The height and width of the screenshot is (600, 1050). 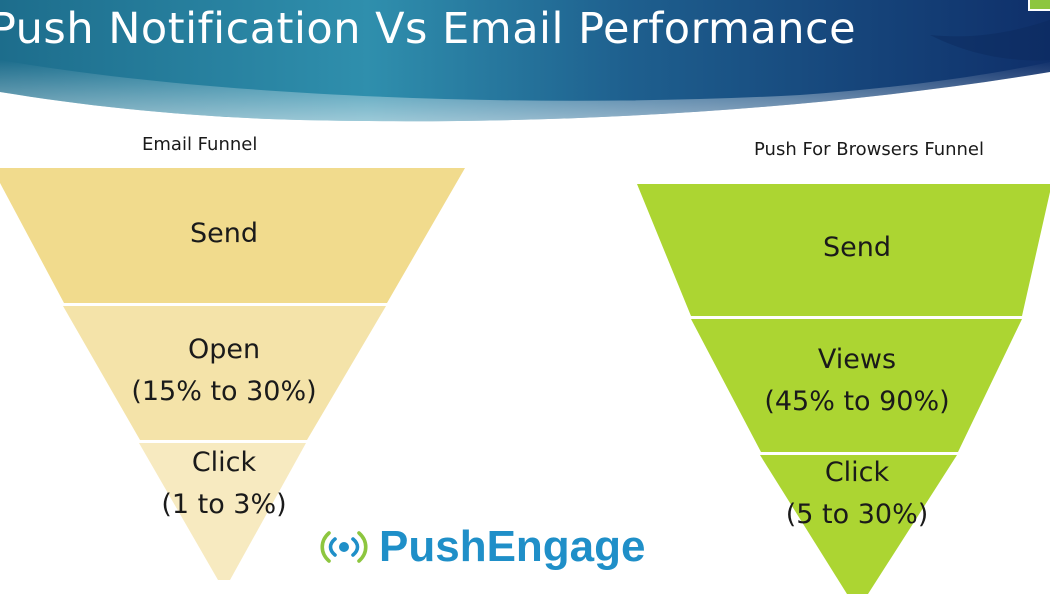 I want to click on push-stage-click-range: (5 to 30%), so click(x=857, y=514).